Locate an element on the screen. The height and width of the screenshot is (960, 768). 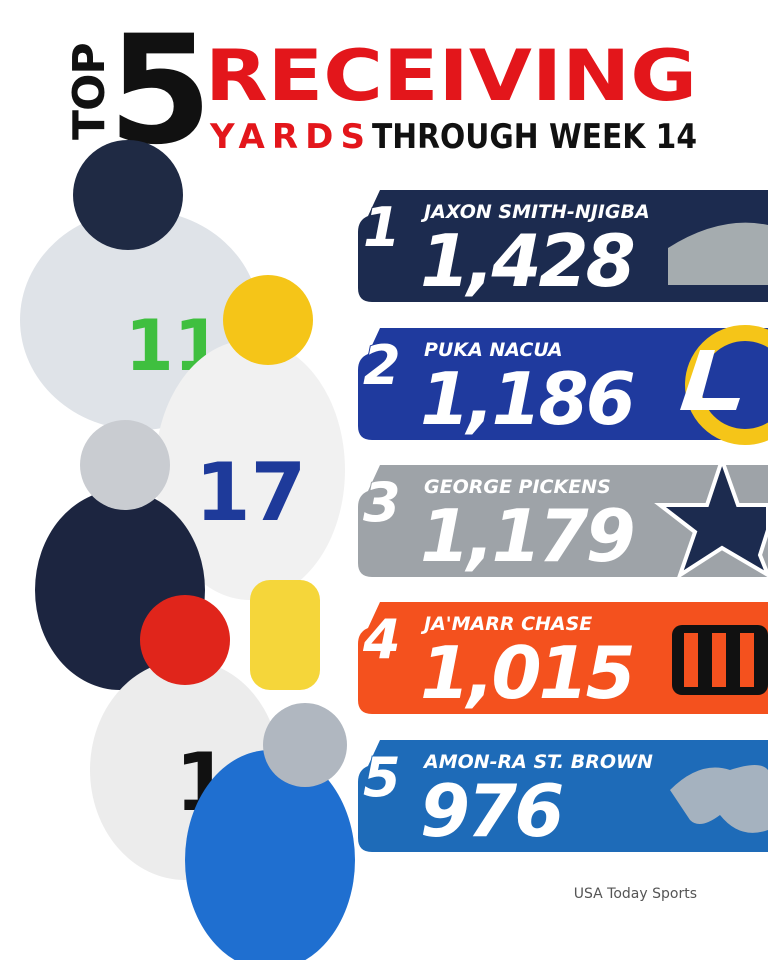
rank: 3 is located at coordinates (382, 502).